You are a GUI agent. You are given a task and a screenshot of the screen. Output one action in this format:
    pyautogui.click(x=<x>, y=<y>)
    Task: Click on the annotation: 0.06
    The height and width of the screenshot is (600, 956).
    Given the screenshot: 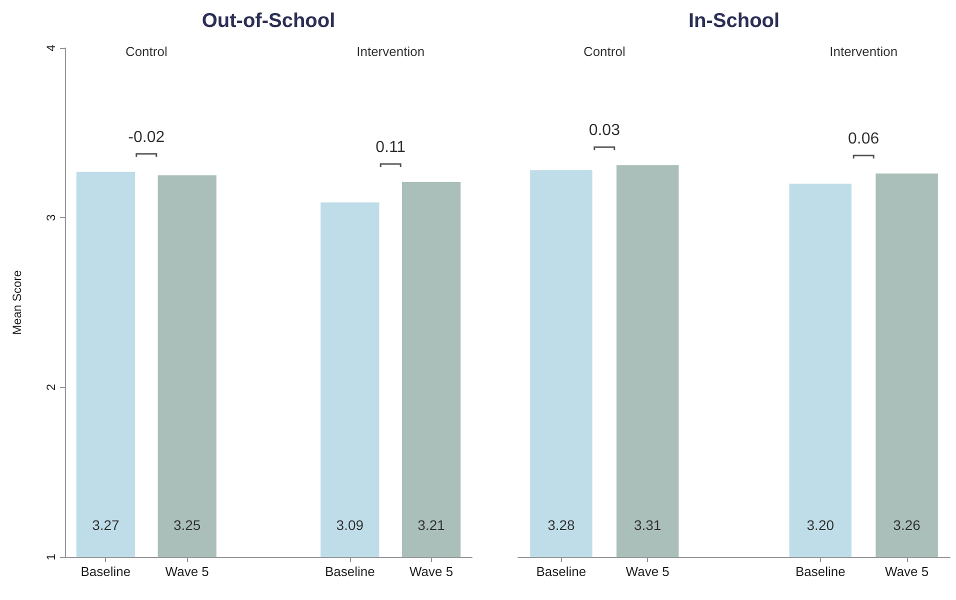 What is the action you would take?
    pyautogui.click(x=864, y=139)
    